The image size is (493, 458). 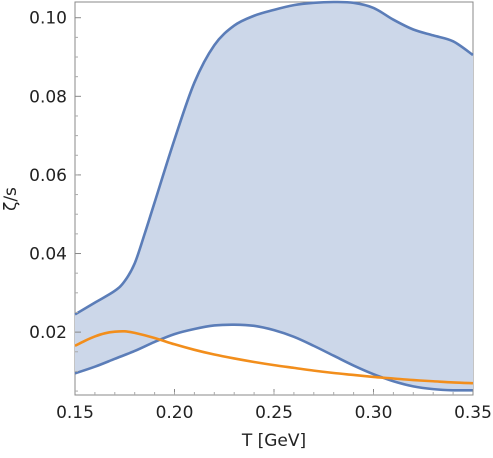 I want to click on y-tick-label: 0.02, so click(x=48, y=333).